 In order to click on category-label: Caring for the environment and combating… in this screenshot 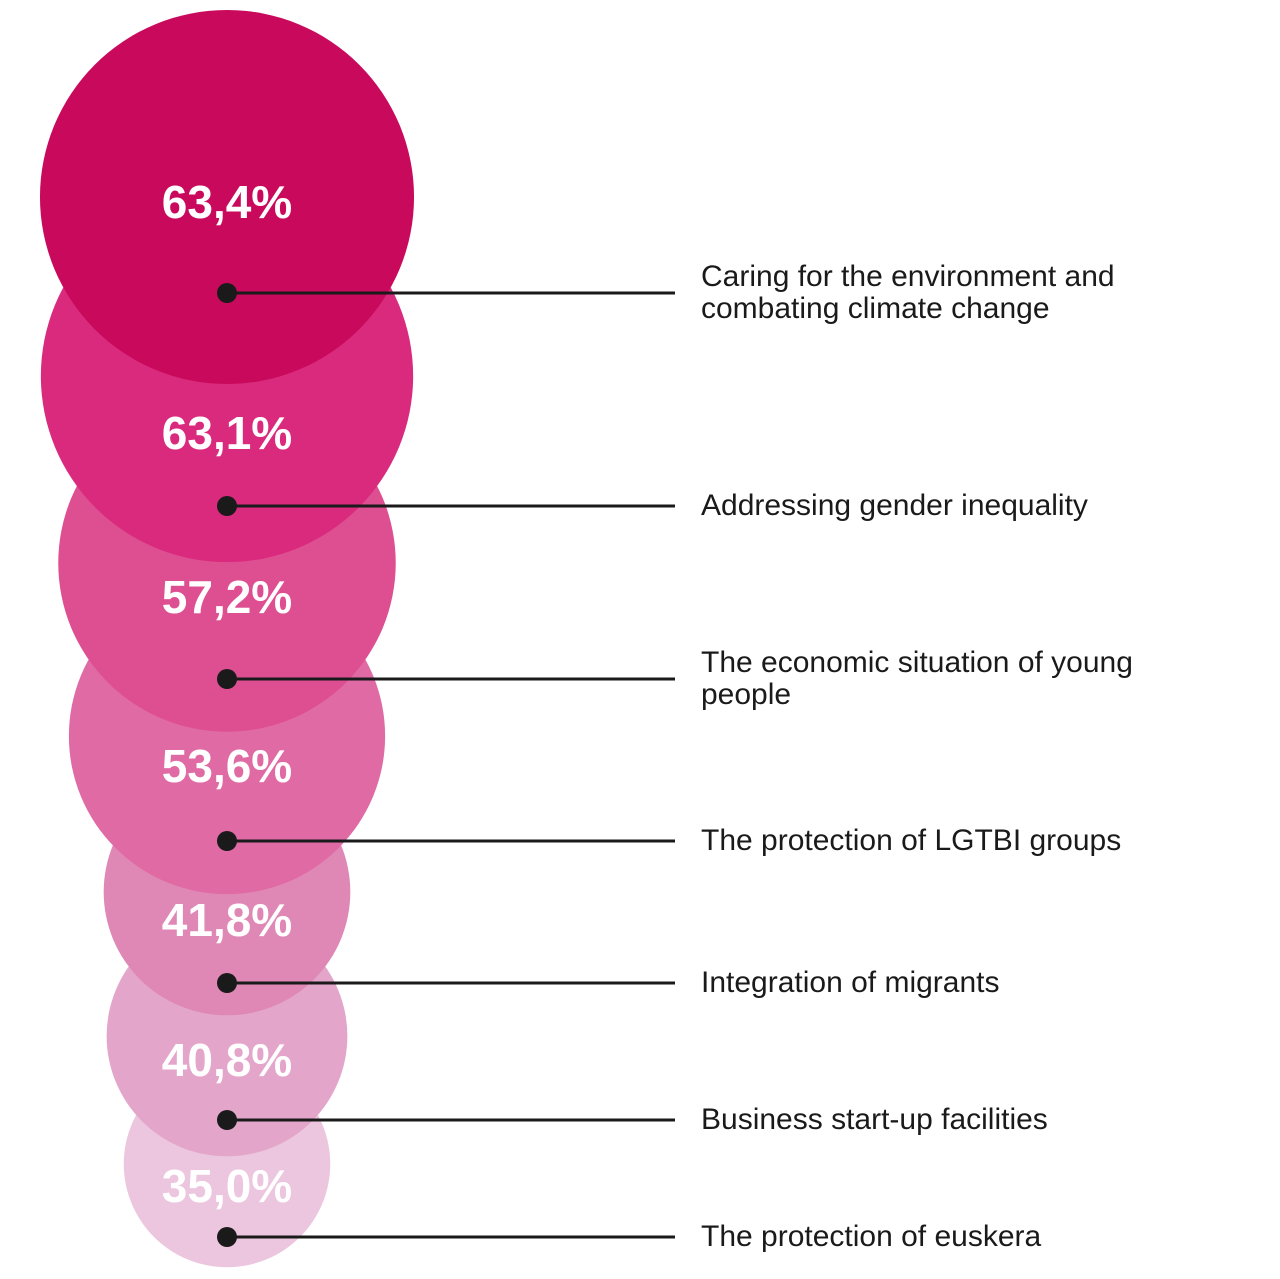, I will do `click(908, 292)`.